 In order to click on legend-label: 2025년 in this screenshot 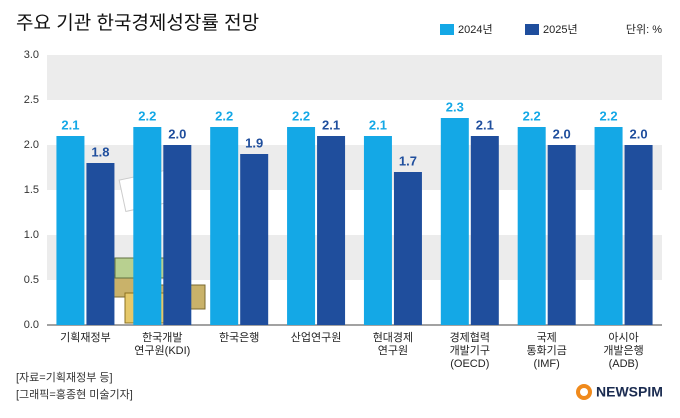, I will do `click(560, 29)`.